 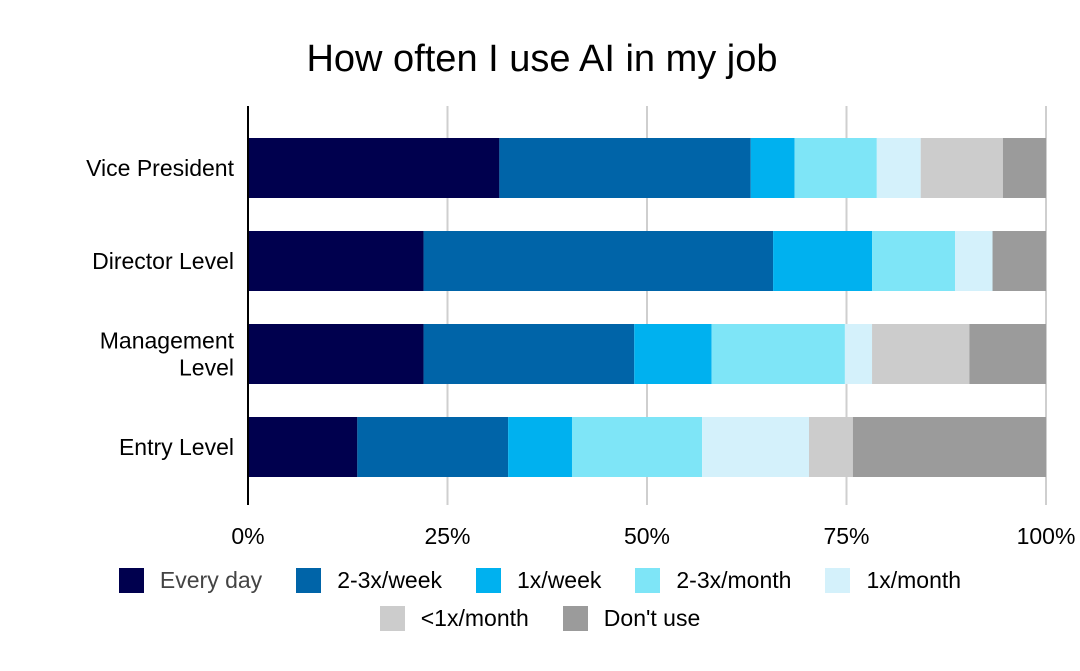 I want to click on y-tick-label: Entry Level, so click(x=176, y=447).